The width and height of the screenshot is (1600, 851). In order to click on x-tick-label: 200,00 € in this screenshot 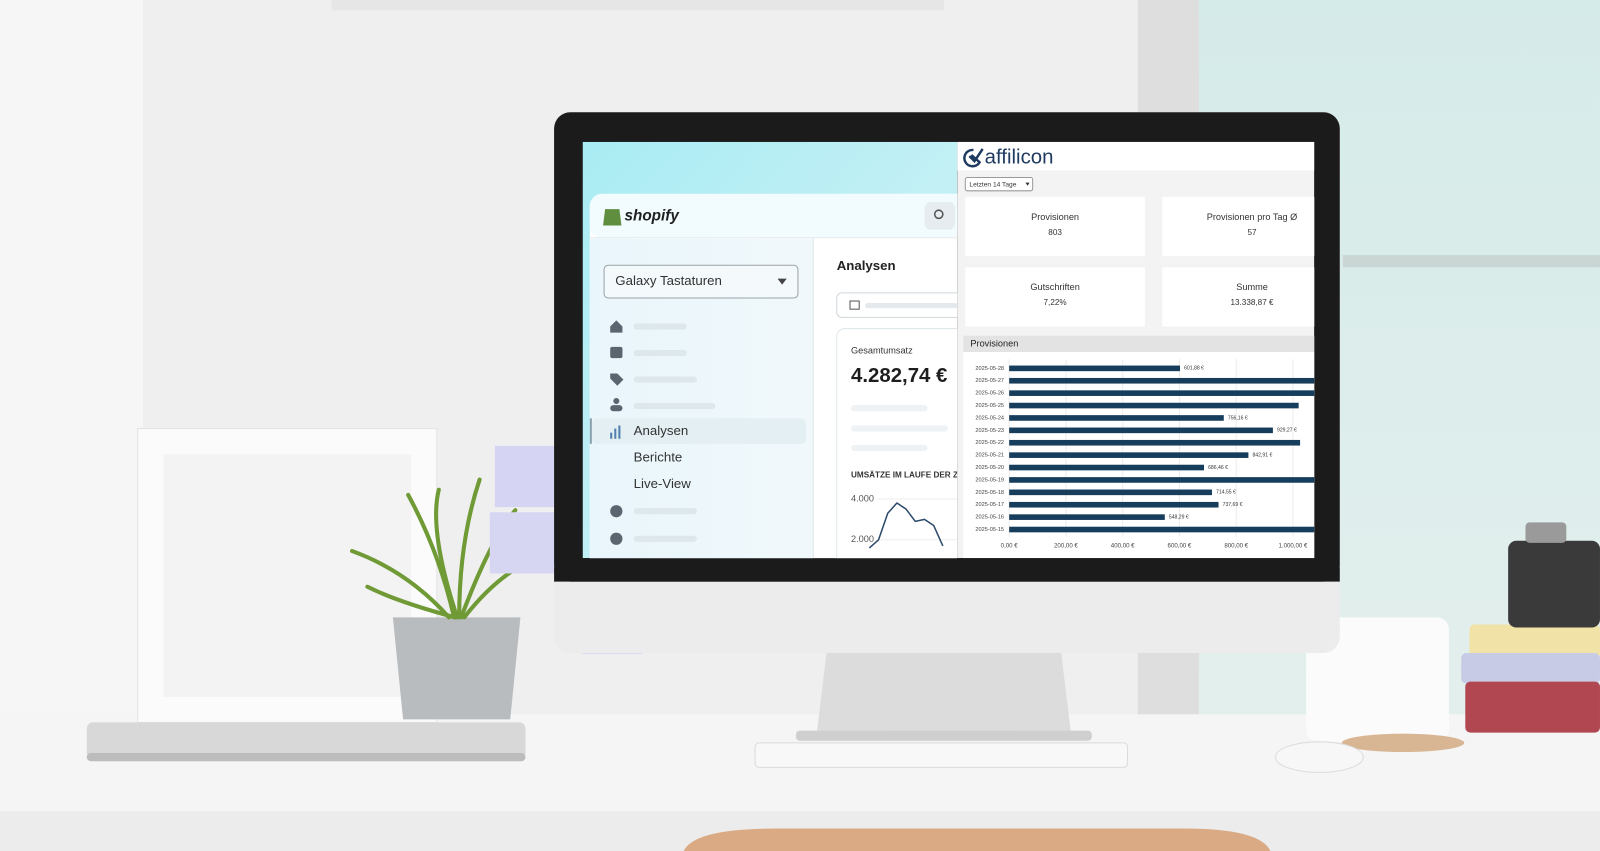, I will do `click(1066, 546)`.